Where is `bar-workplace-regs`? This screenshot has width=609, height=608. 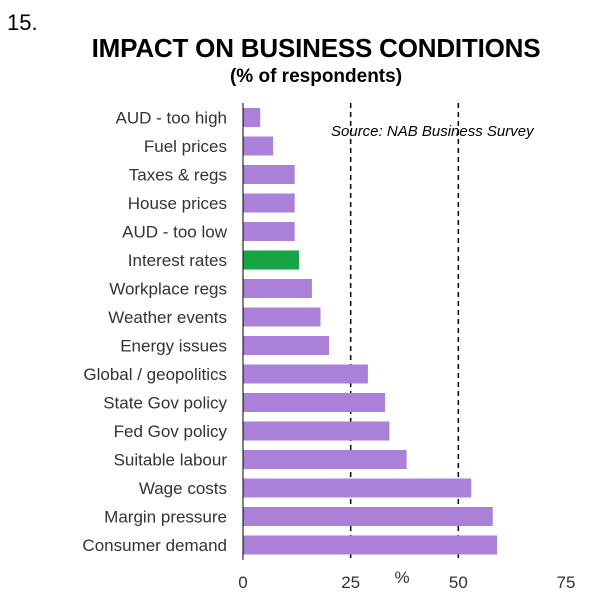
bar-workplace-regs is located at coordinates (277, 288).